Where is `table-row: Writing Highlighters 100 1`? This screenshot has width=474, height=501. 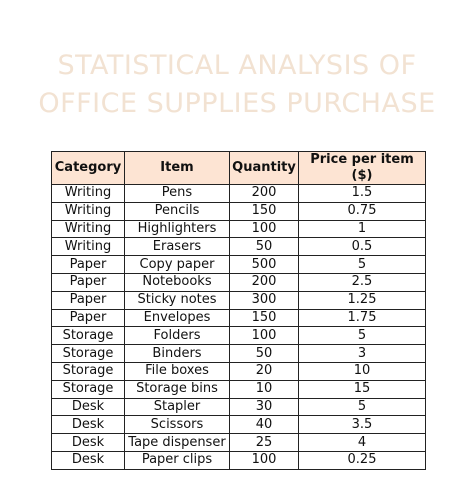
table-row: Writing Highlighters 100 1 is located at coordinates (238, 229).